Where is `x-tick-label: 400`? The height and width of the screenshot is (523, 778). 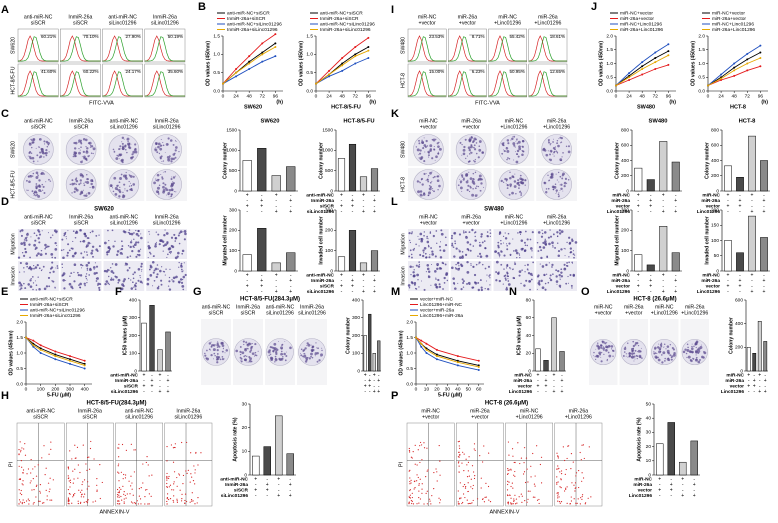 x-tick-label: 400 is located at coordinates (85, 389).